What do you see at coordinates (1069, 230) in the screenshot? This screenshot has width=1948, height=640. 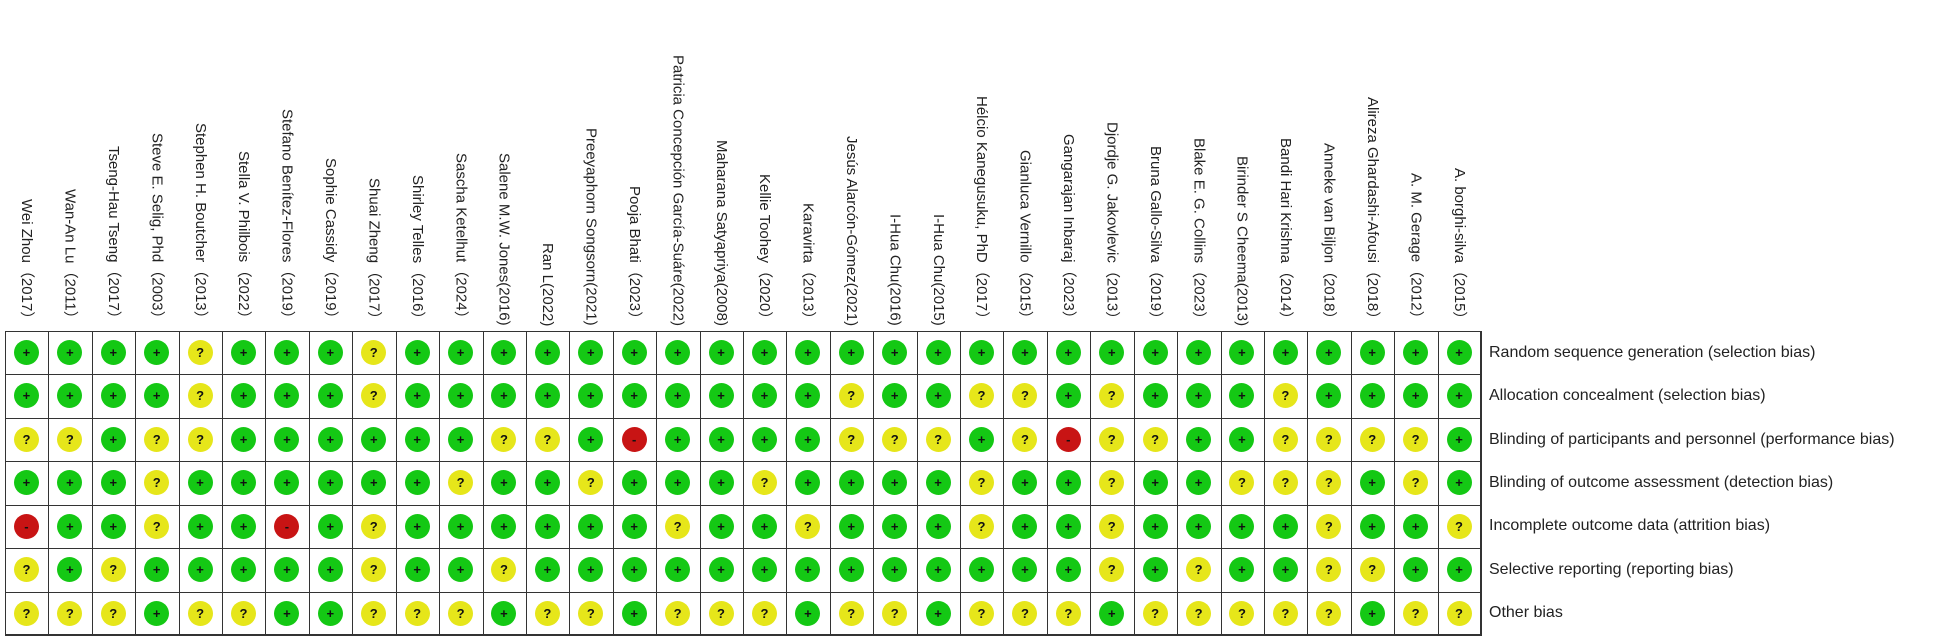 I see `study-label-text: Gangarajan Inbaraj（2023）` at bounding box center [1069, 230].